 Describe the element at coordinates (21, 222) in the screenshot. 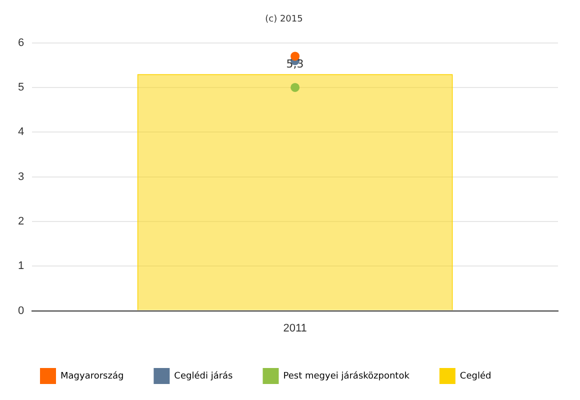

I see `y-tick-label: 2` at that location.